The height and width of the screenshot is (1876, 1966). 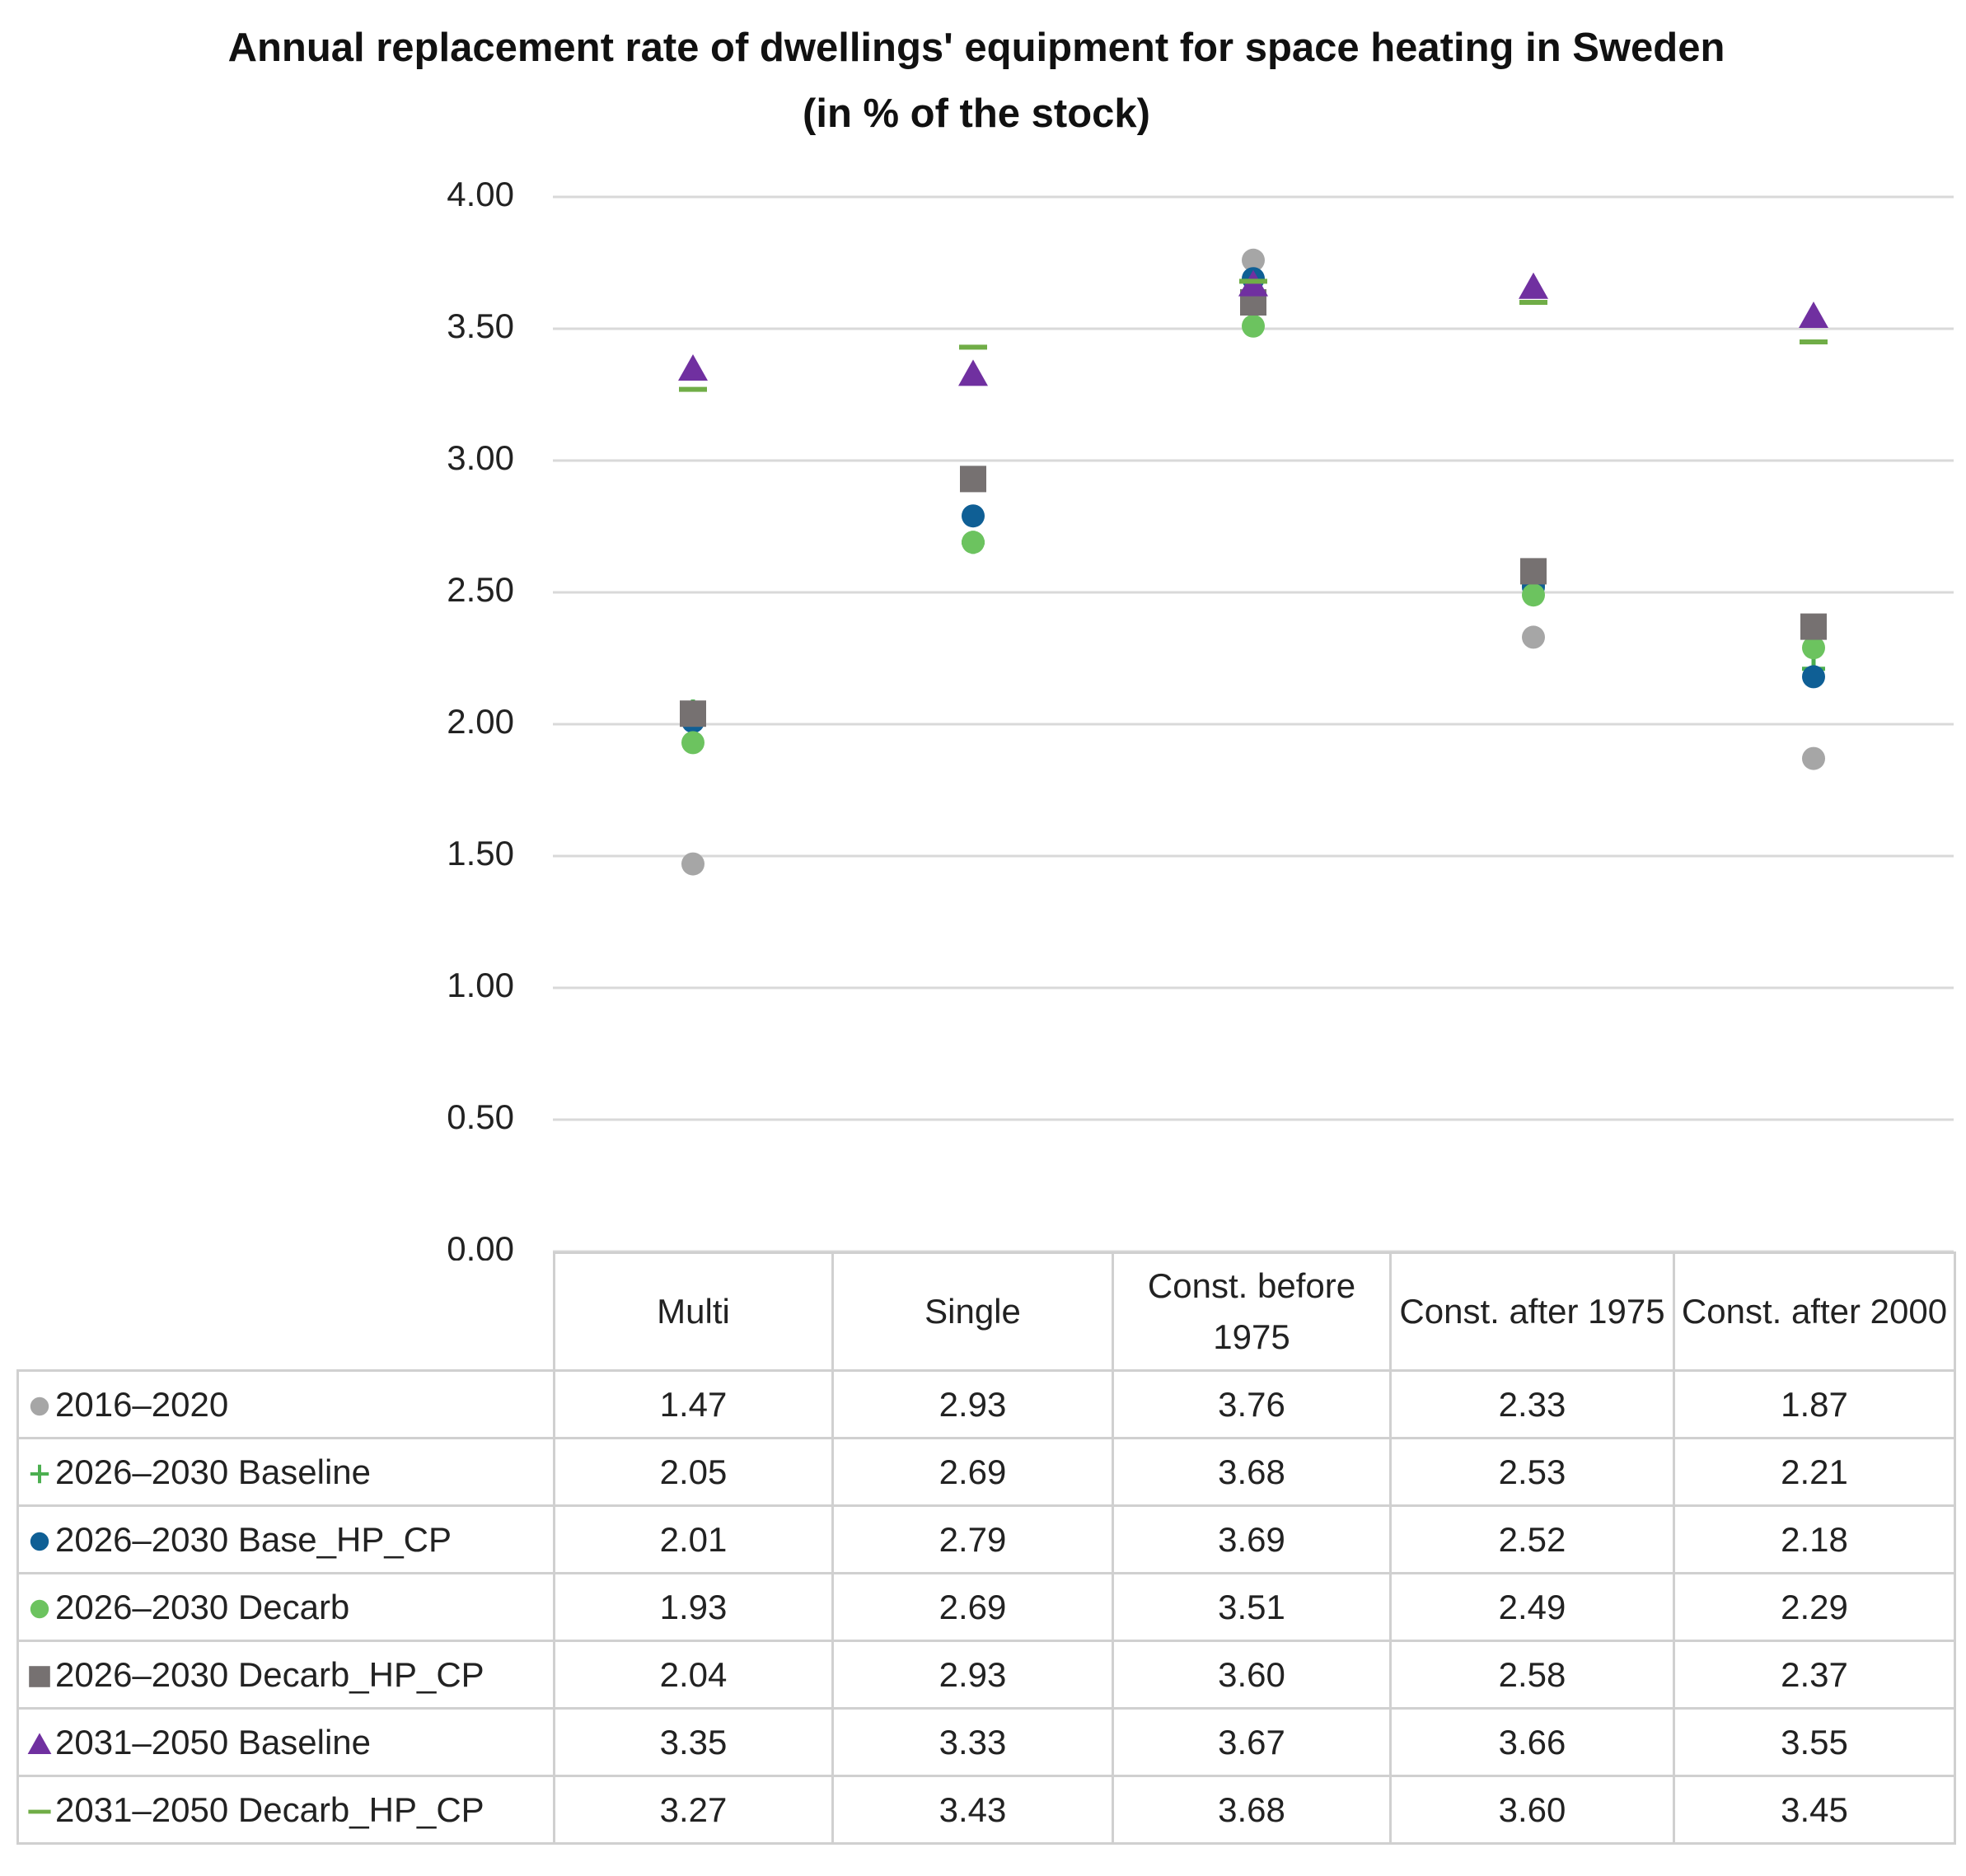 I want to click on category-label: Const. after 2000, so click(x=1814, y=1312).